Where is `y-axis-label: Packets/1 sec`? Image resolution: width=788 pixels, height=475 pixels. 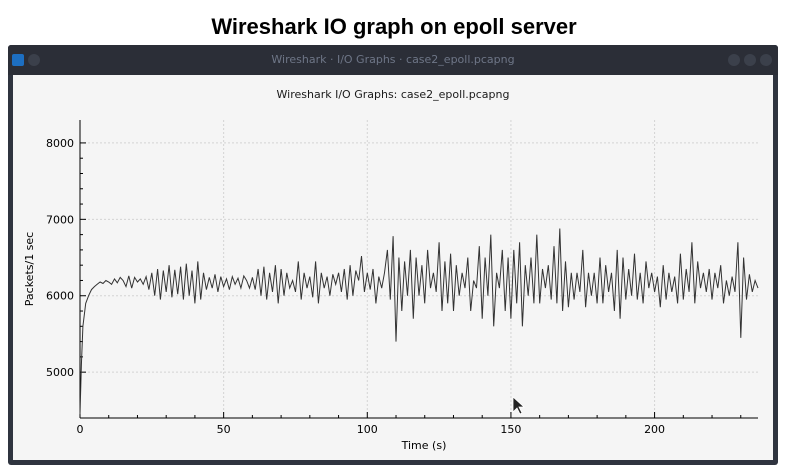 y-axis-label: Packets/1 sec is located at coordinates (29, 269).